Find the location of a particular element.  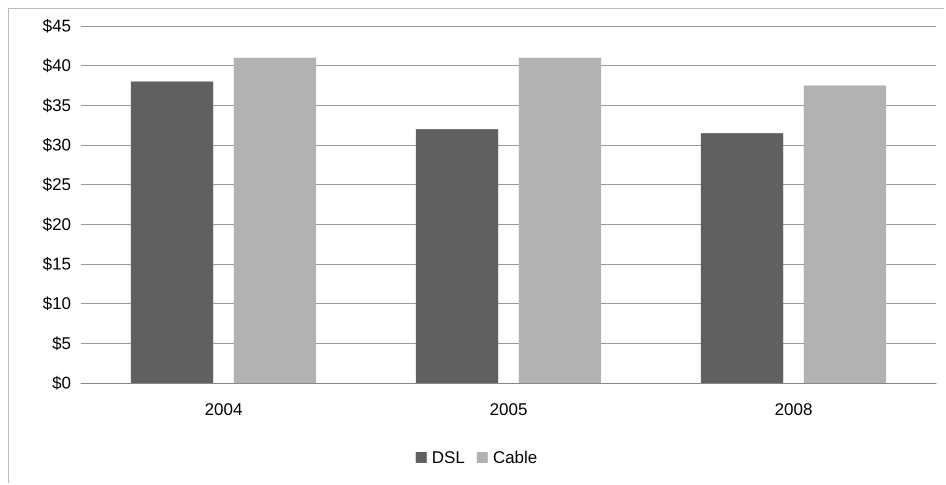

y-tick-label: $5 is located at coordinates (61, 343).